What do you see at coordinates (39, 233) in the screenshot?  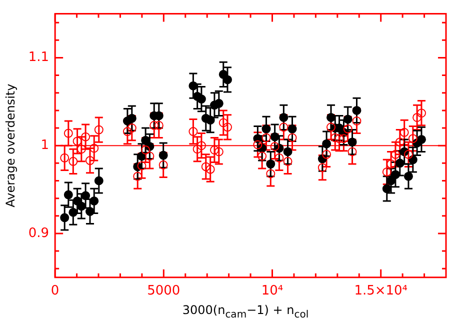 I see `y-tick-label: 0.9` at bounding box center [39, 233].